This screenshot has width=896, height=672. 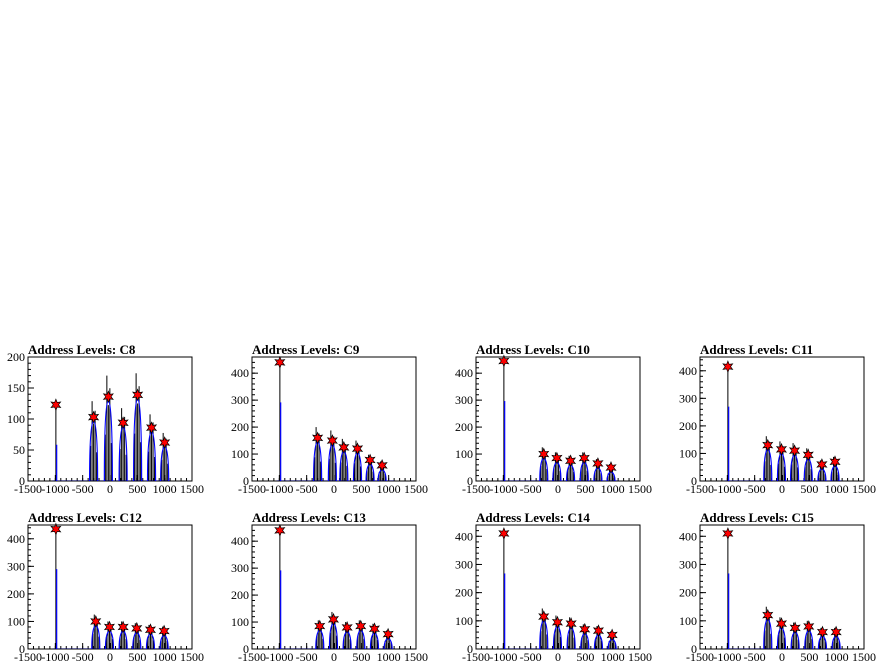 I want to click on chart-title: Address Levels: C13, so click(x=309, y=517).